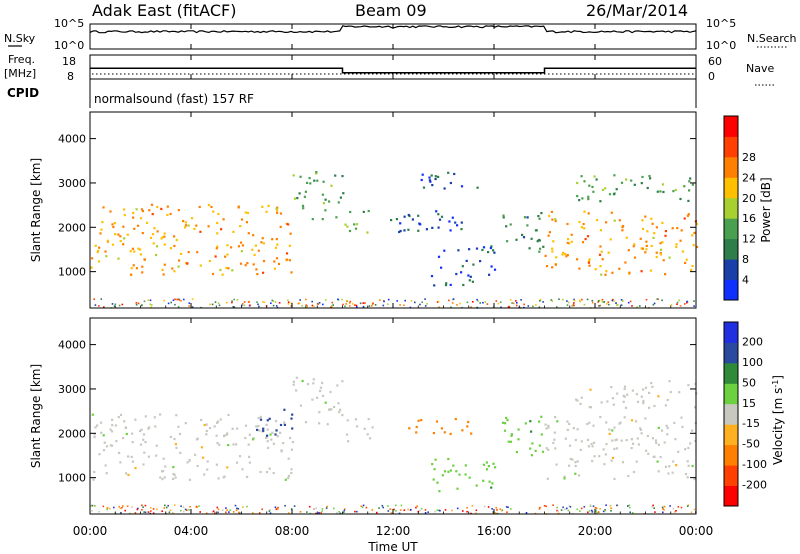 The image size is (800, 554). I want to click on nsky-left-tick-high: 10^5, so click(69, 23).